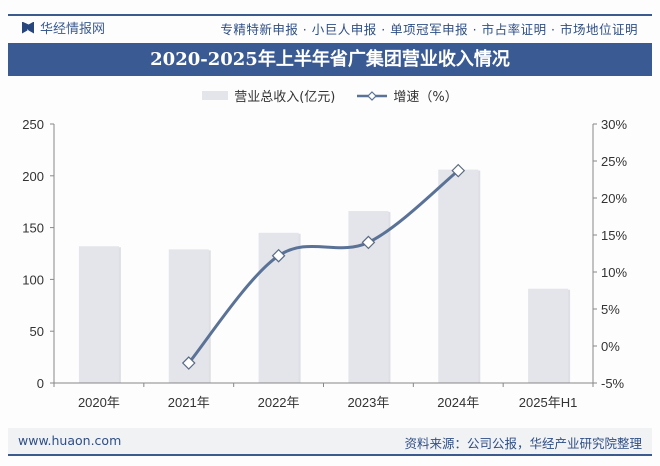 The height and width of the screenshot is (466, 660). I want to click on left-tick-label: 250, so click(33, 124).